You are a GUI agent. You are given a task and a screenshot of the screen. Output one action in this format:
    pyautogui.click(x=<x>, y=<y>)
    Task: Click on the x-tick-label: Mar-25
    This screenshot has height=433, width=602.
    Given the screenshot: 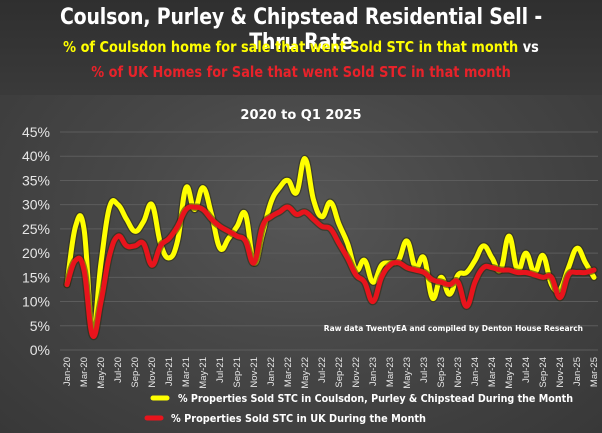 What is the action you would take?
    pyautogui.click(x=594, y=372)
    